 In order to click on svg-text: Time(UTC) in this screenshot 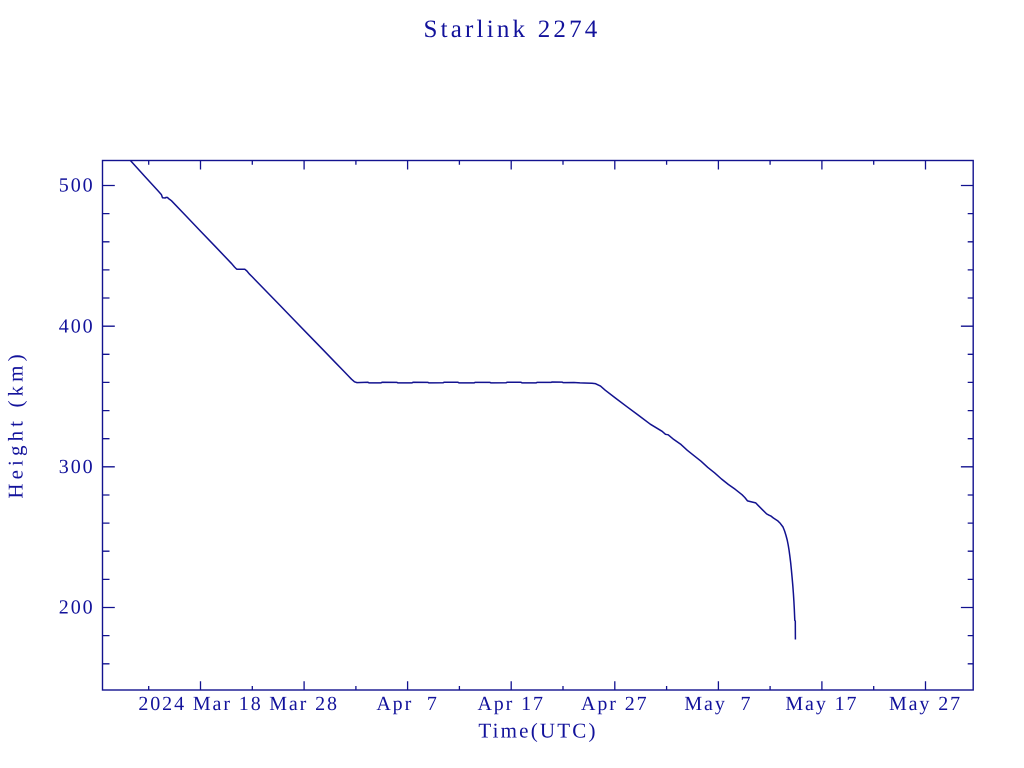, I will do `click(537, 731)`.